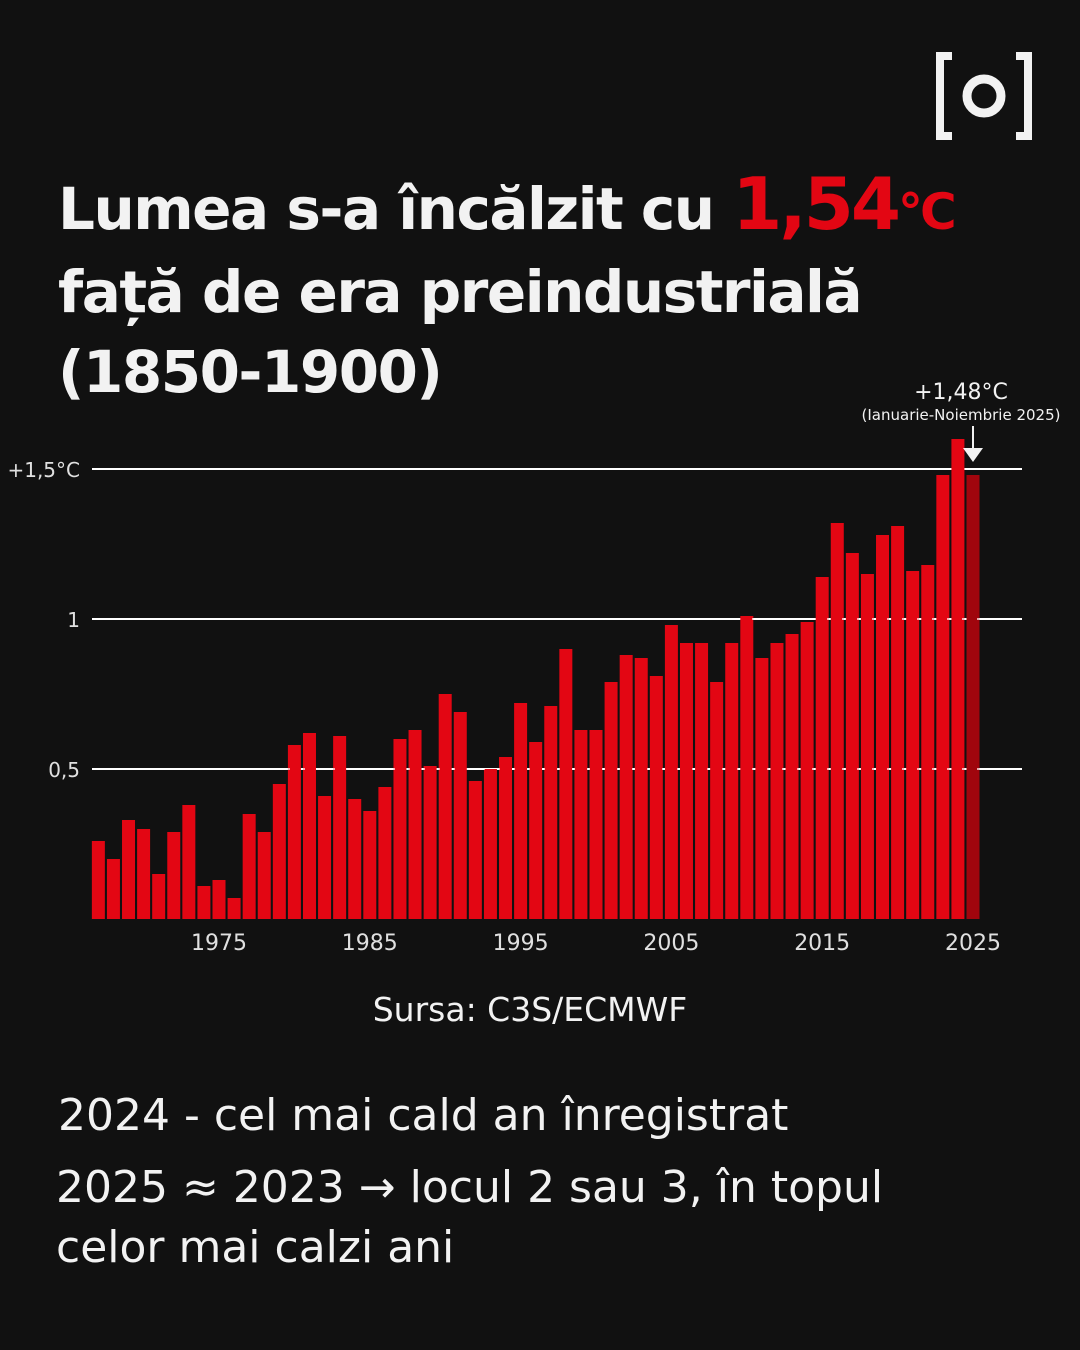 This screenshot has width=1080, height=1350. I want to click on logo-icon, so click(984, 96).